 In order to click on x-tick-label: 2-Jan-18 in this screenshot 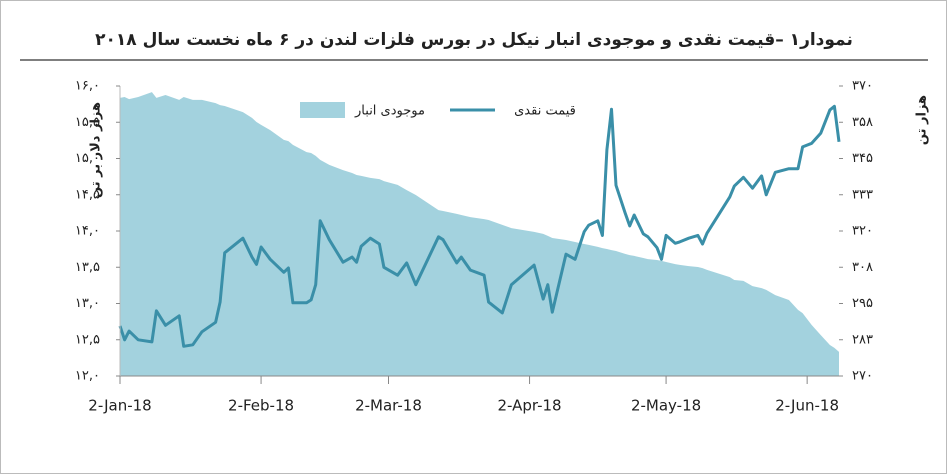, I will do `click(119, 406)`.